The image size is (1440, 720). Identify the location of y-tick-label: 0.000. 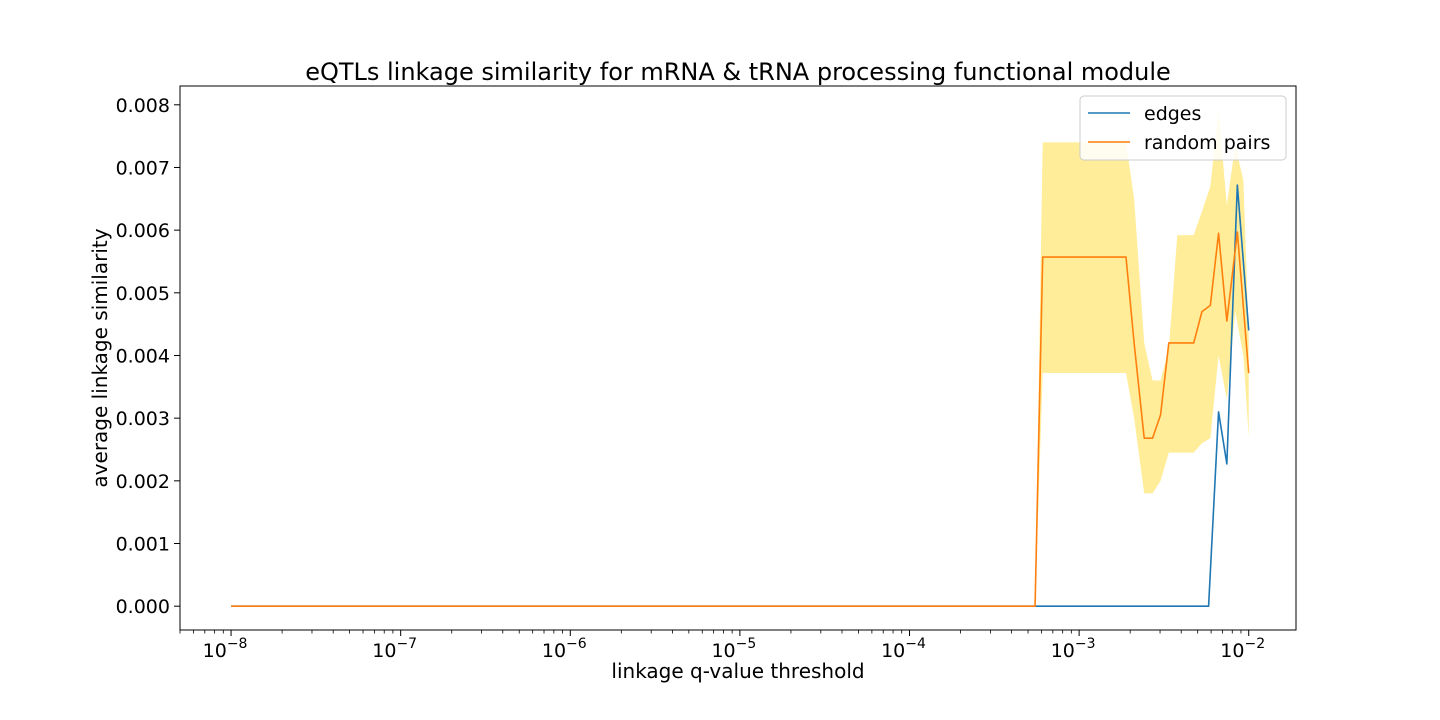
(143, 607).